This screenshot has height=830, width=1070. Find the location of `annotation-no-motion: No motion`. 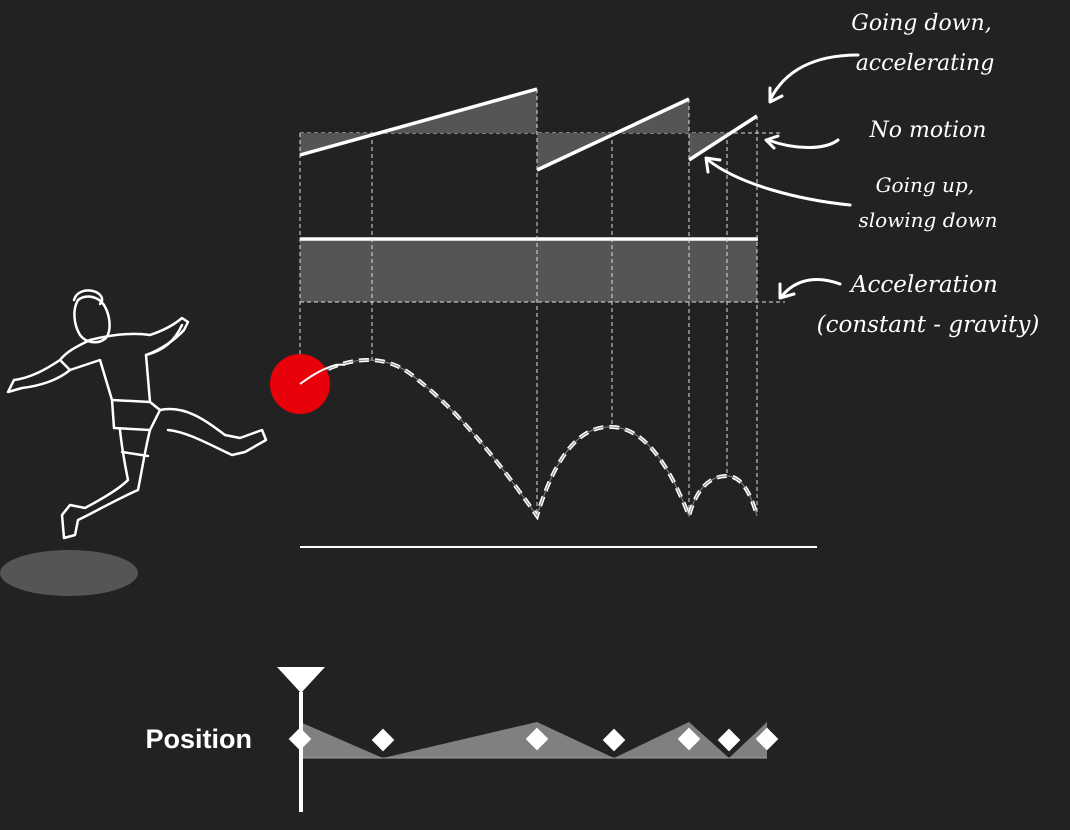

annotation-no-motion: No motion is located at coordinates (928, 130).